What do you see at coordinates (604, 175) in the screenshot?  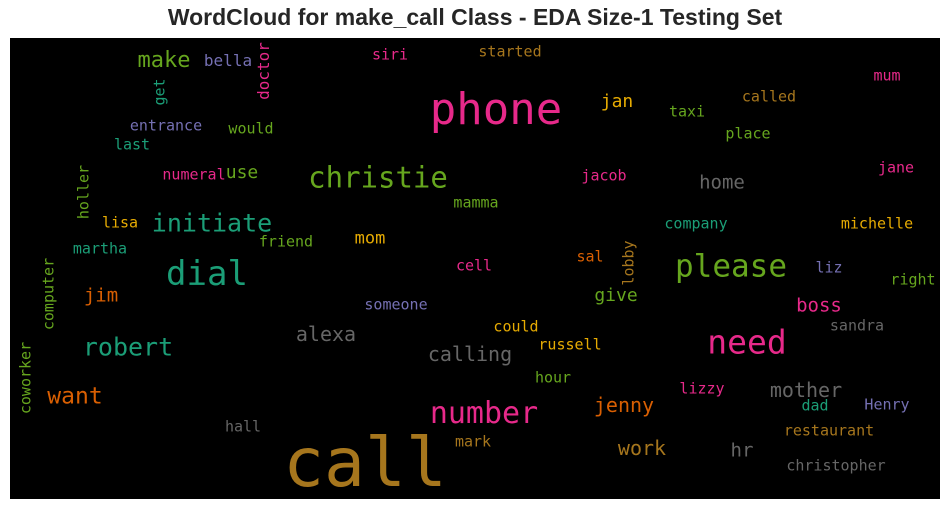 I see `word-jacob: jacob` at bounding box center [604, 175].